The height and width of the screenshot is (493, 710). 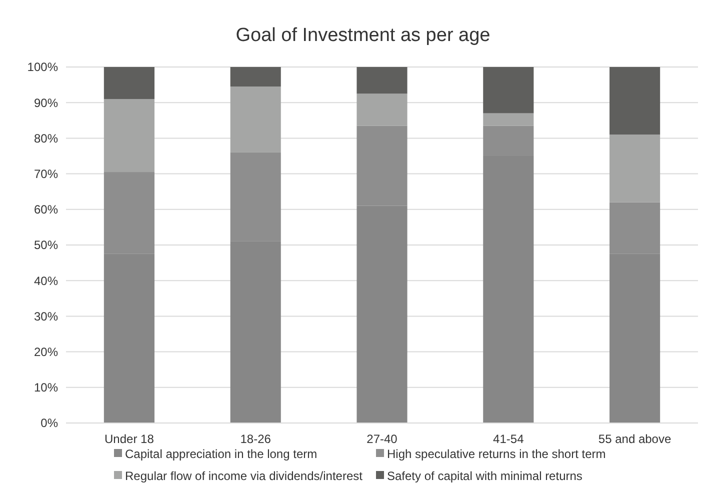 I want to click on y-tick-label: 80%, so click(x=46, y=138).